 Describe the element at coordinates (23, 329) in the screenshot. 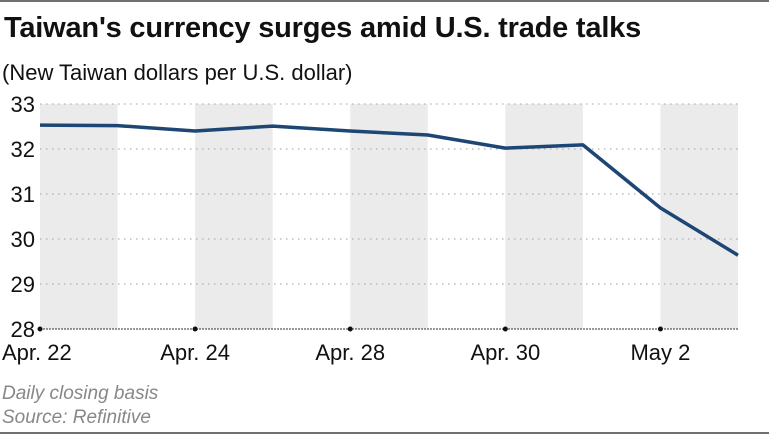

I see `y-tick-label: 28` at that location.